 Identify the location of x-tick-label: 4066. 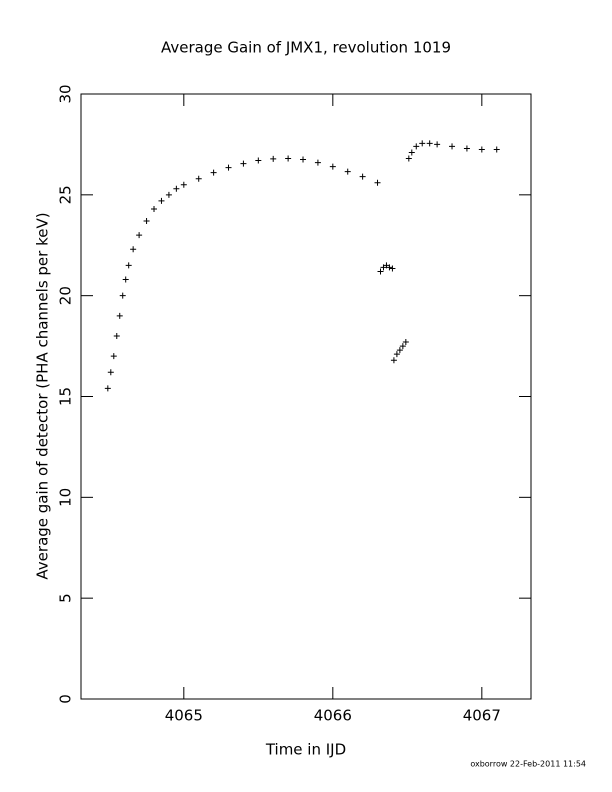
(333, 716).